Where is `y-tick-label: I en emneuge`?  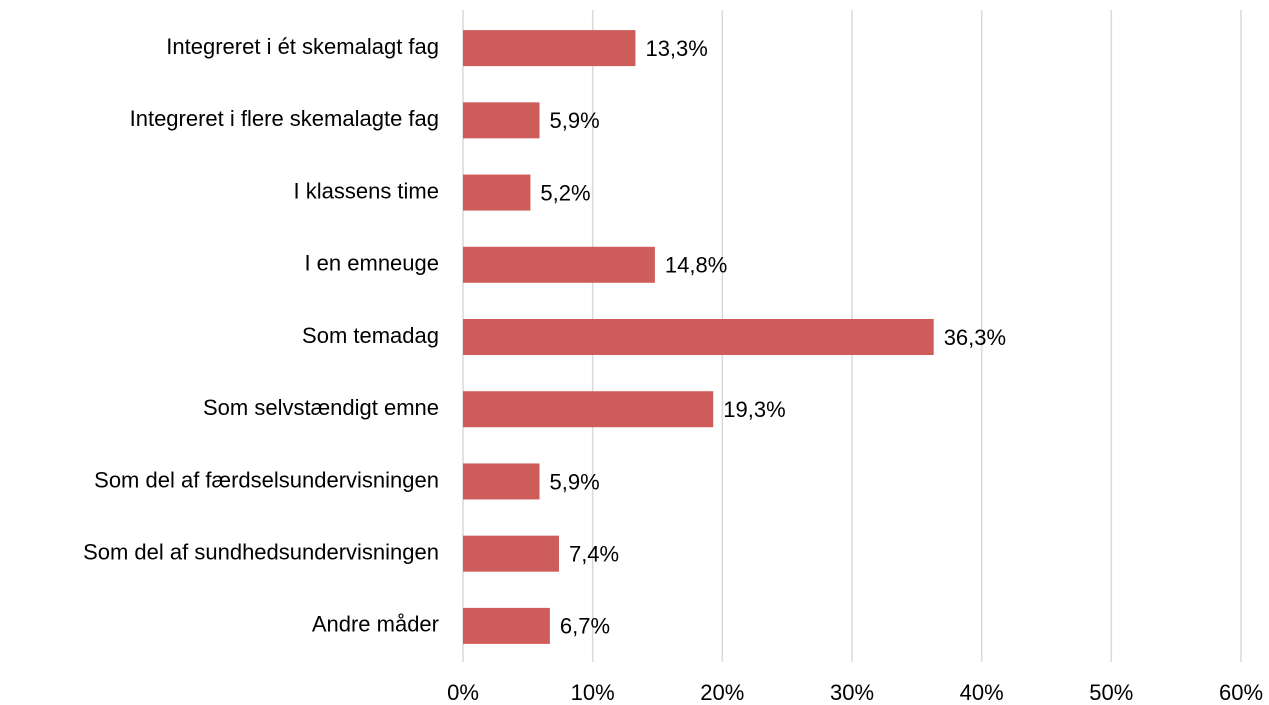
y-tick-label: I en emneuge is located at coordinates (371, 263).